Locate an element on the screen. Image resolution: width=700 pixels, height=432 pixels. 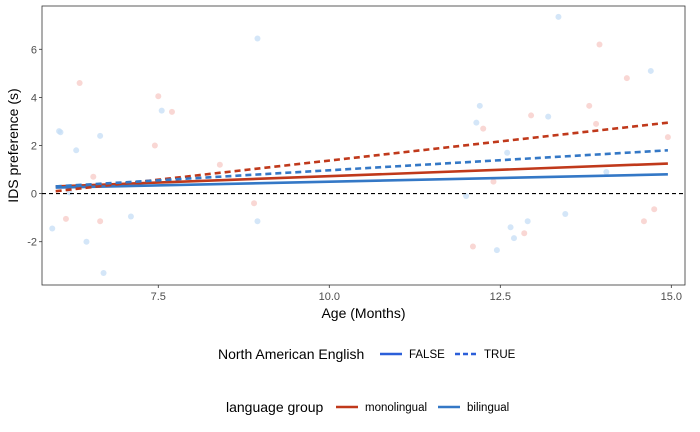
y-tick-label: 0 is located at coordinates (34, 195).